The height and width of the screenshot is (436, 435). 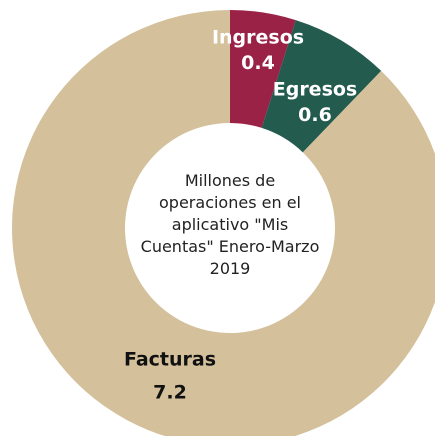 What do you see at coordinates (170, 360) in the screenshot?
I see `slice-label: Facturas` at bounding box center [170, 360].